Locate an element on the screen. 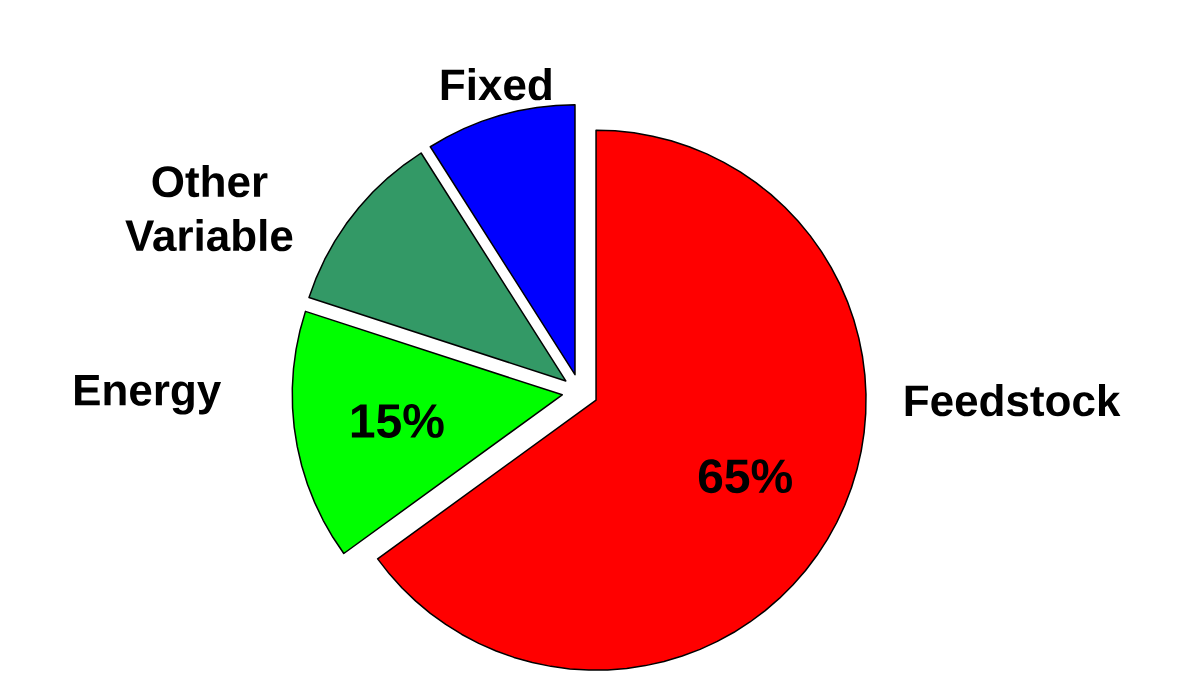  slice-label: Energy is located at coordinates (148, 395).